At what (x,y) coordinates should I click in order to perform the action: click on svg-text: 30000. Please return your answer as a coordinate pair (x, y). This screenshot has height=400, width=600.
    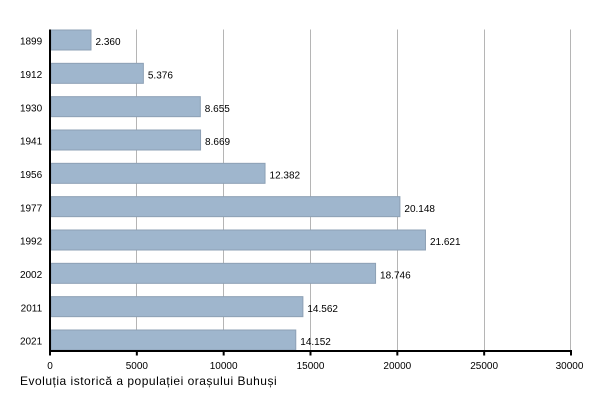
    Looking at the image, I should click on (570, 366).